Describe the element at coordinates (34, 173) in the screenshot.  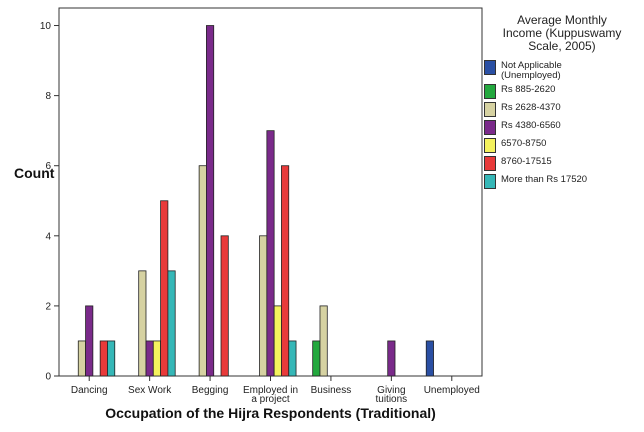
I see `y-axis-label: Count` at that location.